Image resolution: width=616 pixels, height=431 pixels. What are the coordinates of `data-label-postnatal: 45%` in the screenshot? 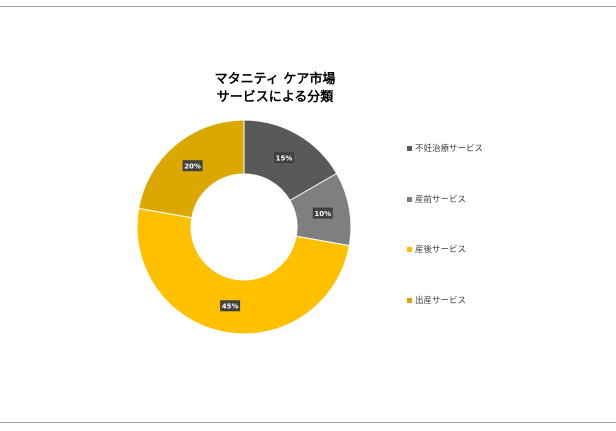 It's located at (230, 306).